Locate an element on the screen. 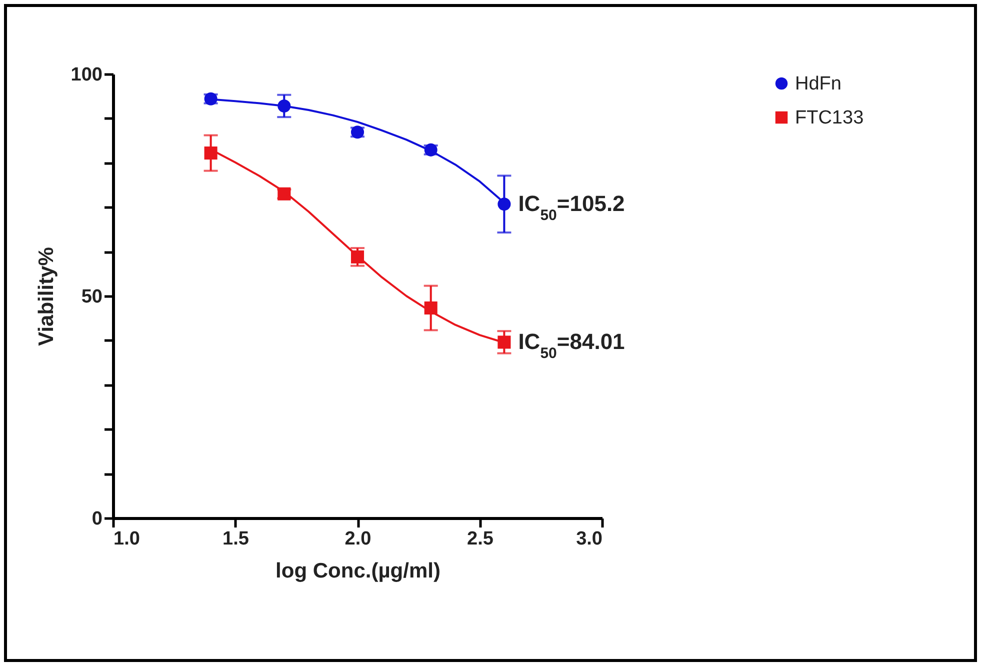 The image size is (981, 668). y-axis-title: Viability% is located at coordinates (46, 296).